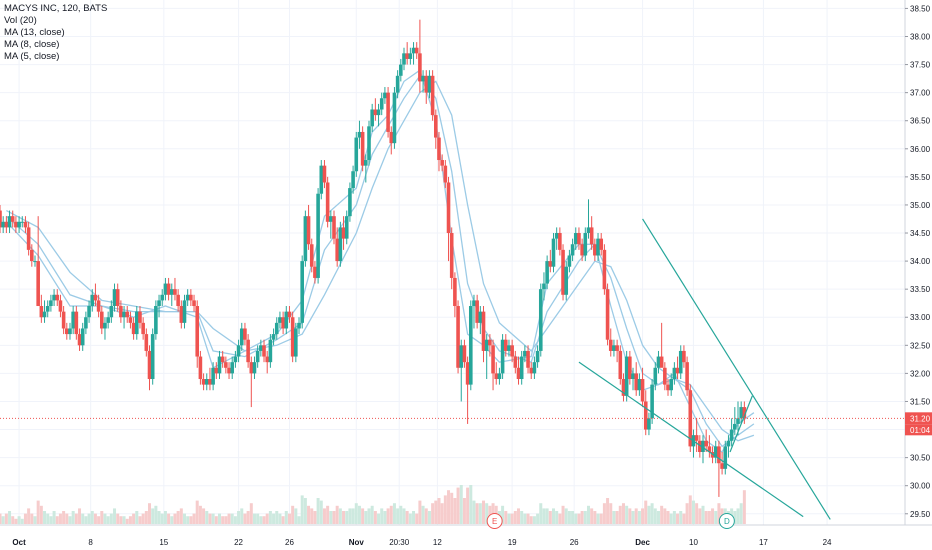  What do you see at coordinates (20, 20) in the screenshot?
I see `volume-indicator-label: Vol (20)` at bounding box center [20, 20].